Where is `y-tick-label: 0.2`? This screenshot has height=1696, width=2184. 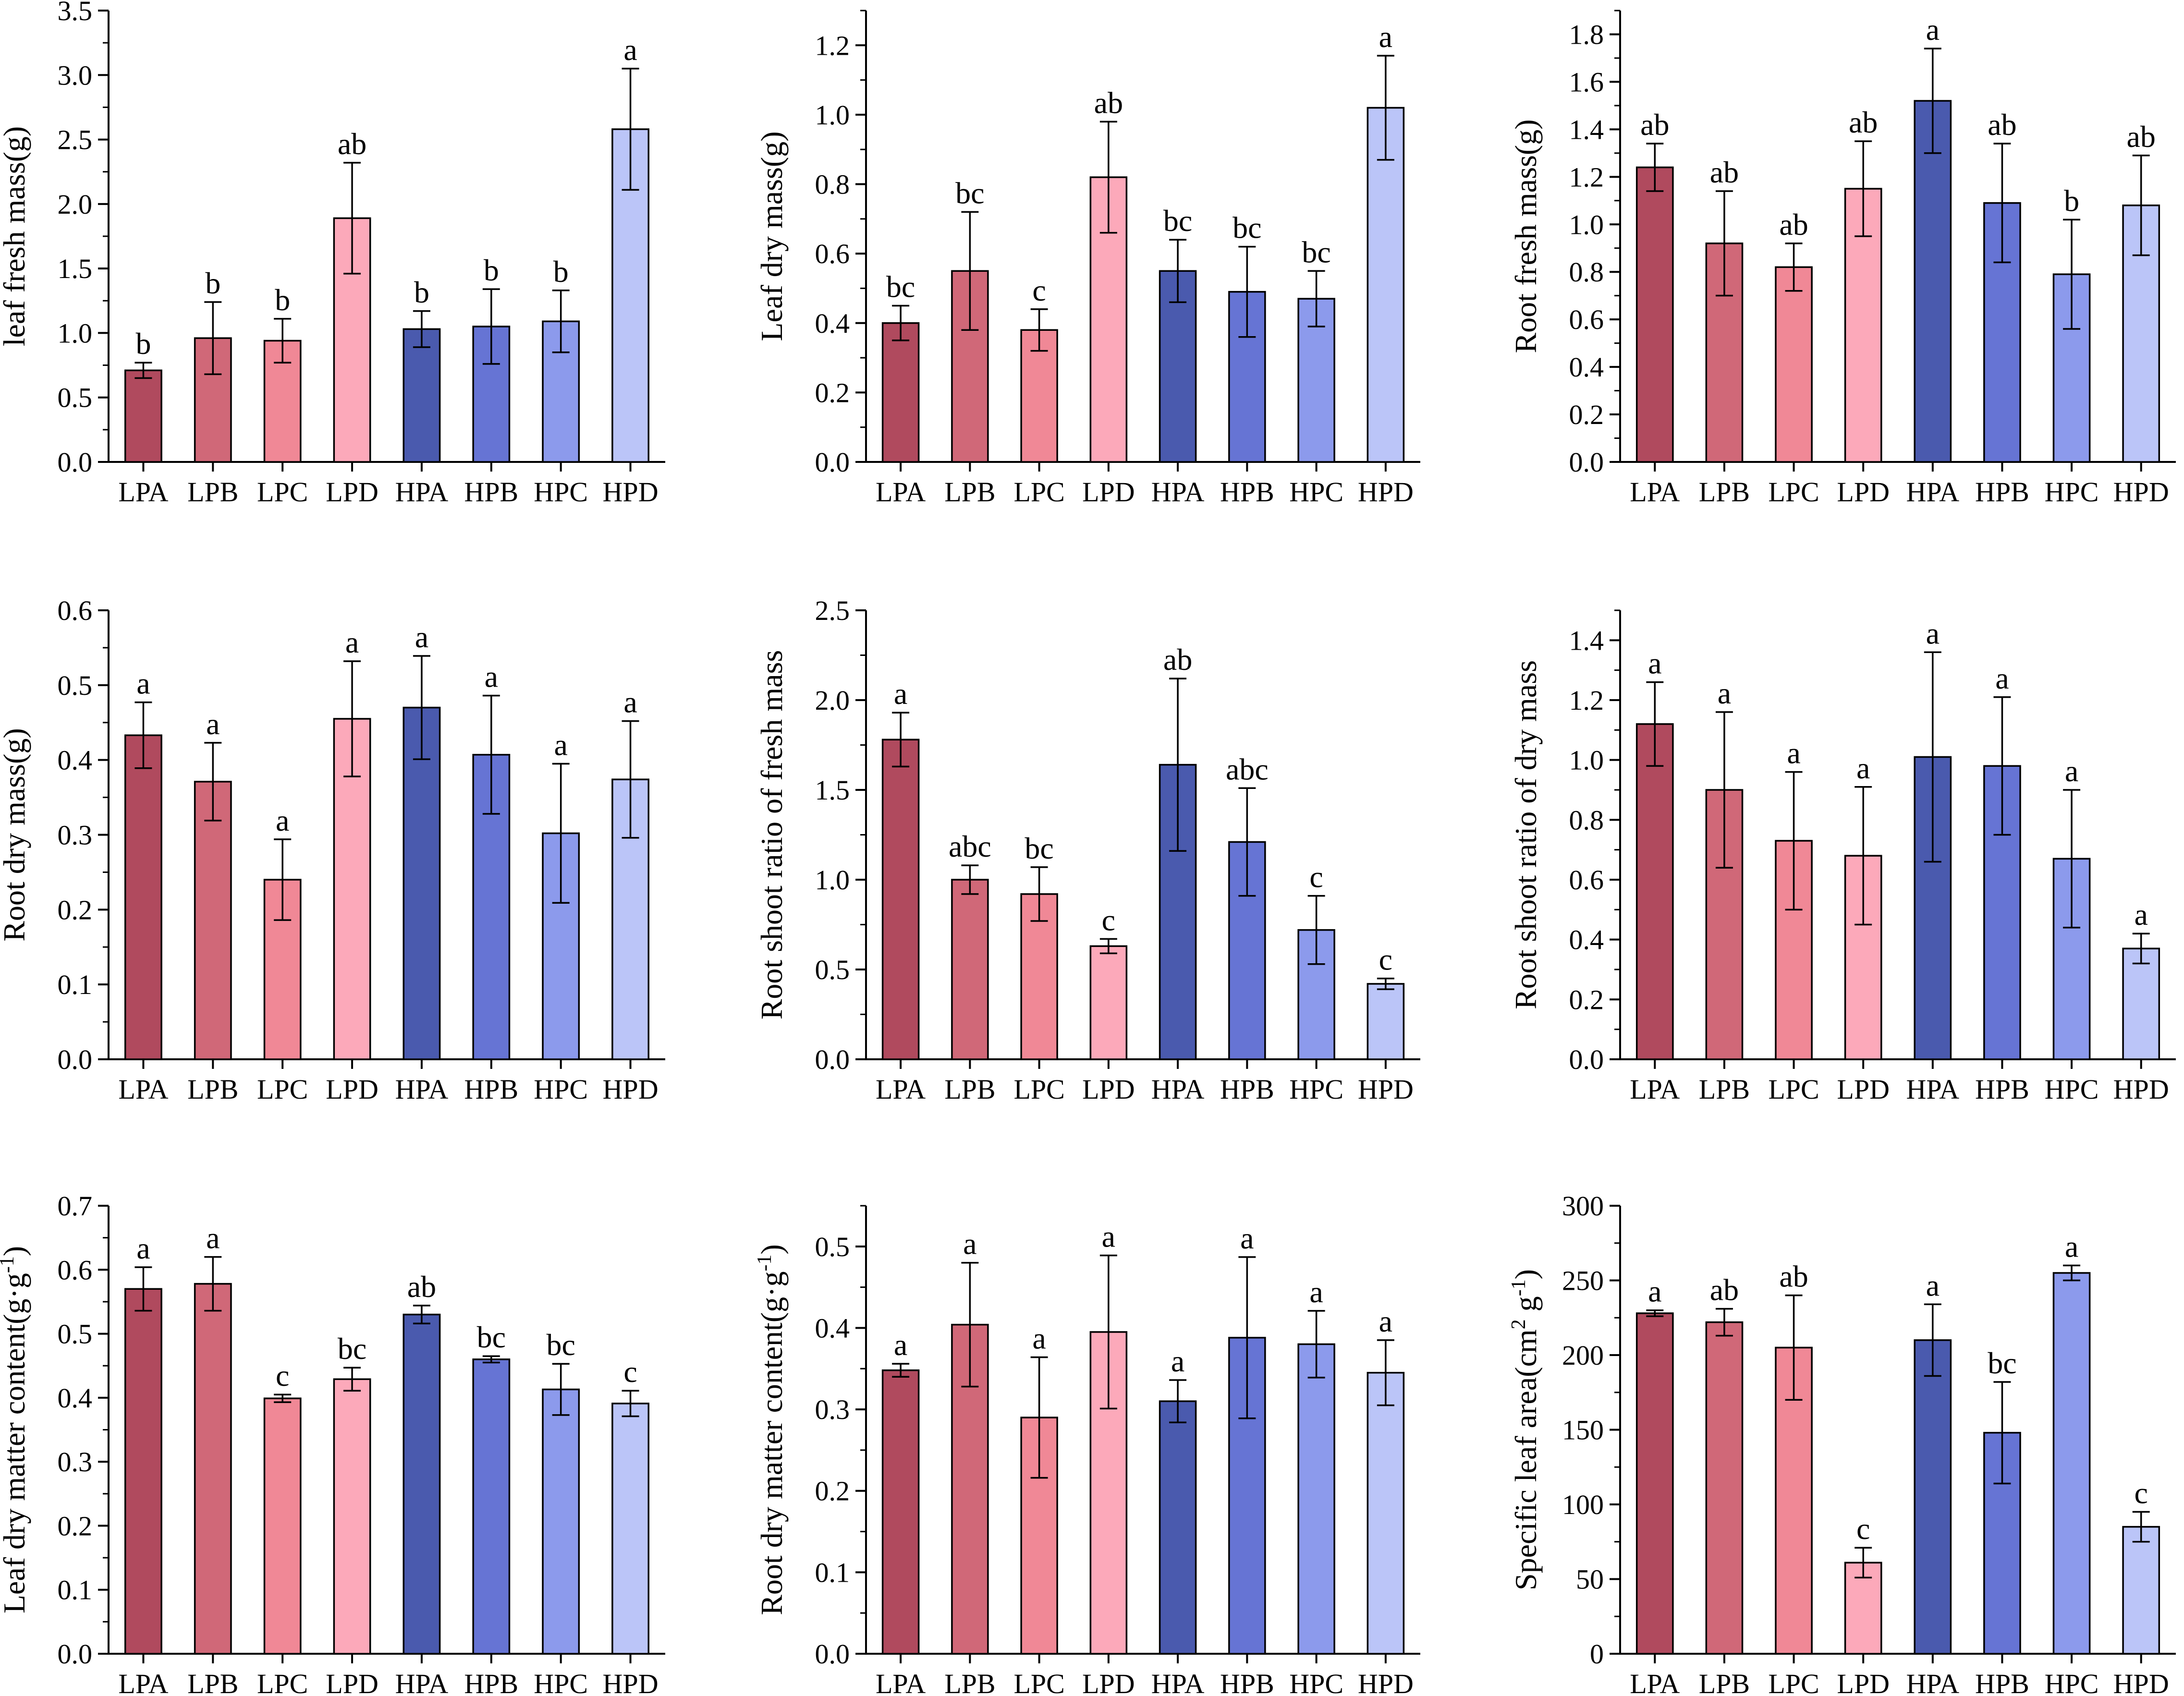
y-tick-label: 0.2 is located at coordinates (75, 909).